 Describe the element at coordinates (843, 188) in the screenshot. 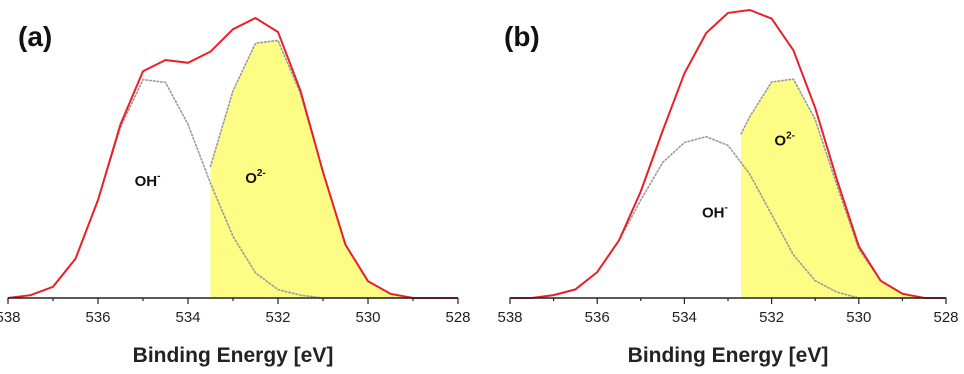

I see `o2-fill-area` at that location.